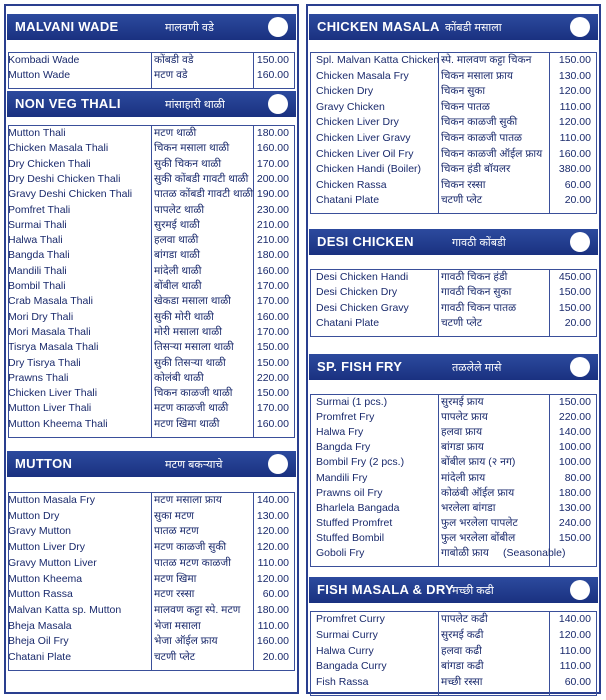  What do you see at coordinates (365, 241) in the screenshot?
I see `section-title: DESI CHICKEN` at bounding box center [365, 241].